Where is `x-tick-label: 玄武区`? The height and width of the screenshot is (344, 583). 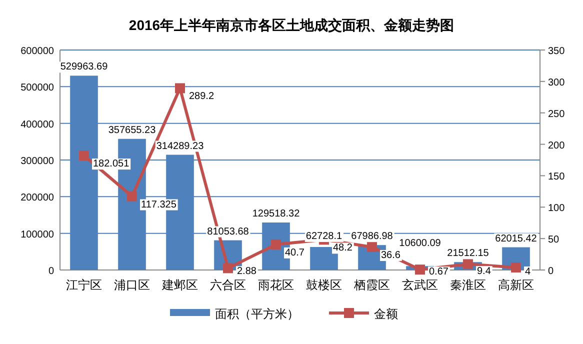 x-tick-label: 玄武区 is located at coordinates (420, 285).